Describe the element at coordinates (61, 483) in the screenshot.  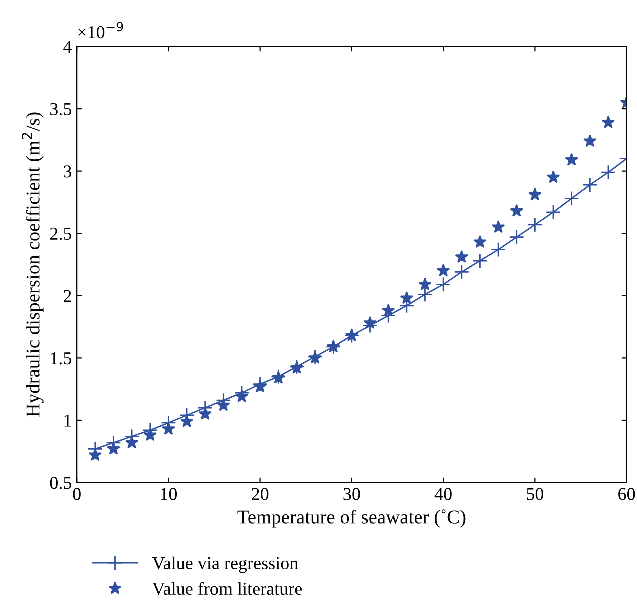
I see `y-tick-label: 0.5` at that location.